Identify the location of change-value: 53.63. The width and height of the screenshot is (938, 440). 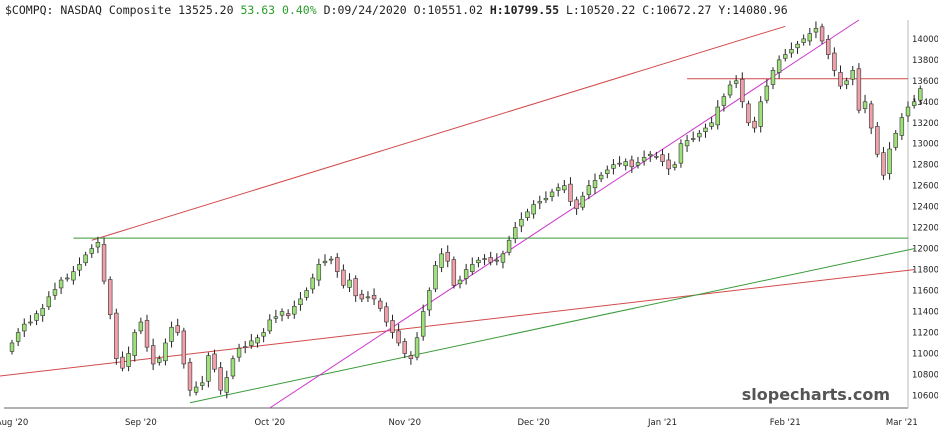
(258, 10).